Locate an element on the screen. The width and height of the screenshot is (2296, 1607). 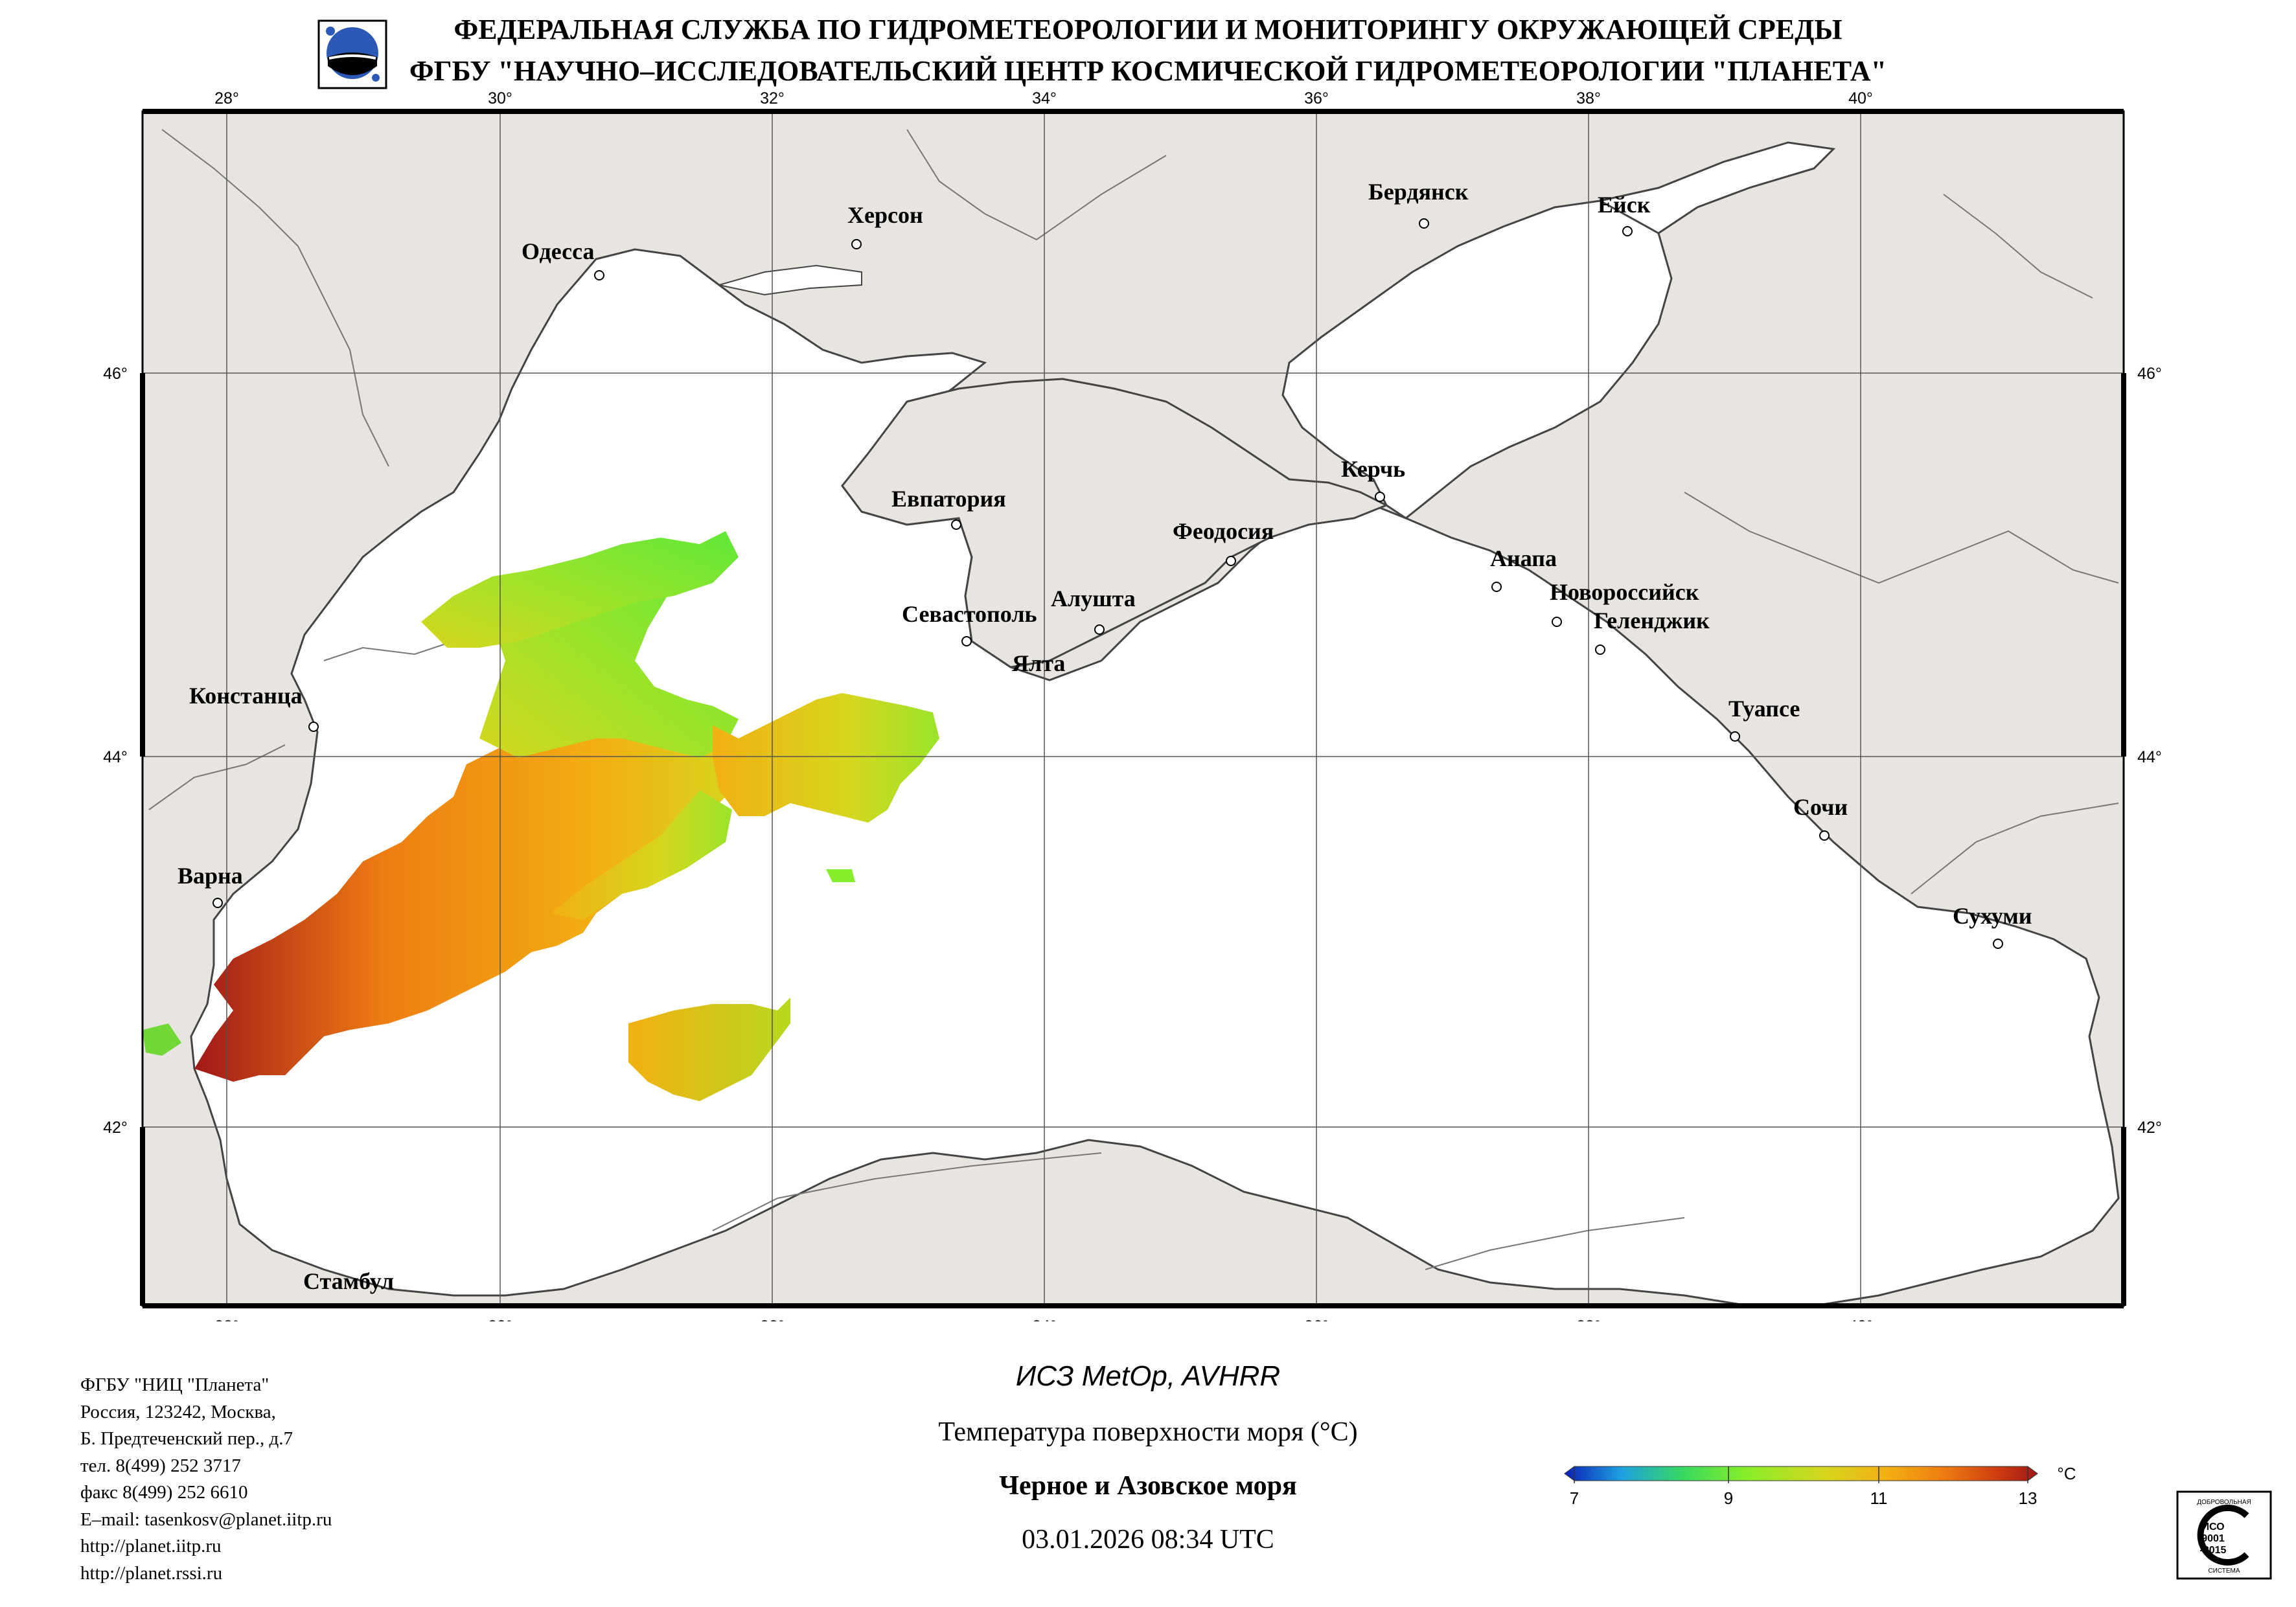
sst-data-layer is located at coordinates (541, 816).